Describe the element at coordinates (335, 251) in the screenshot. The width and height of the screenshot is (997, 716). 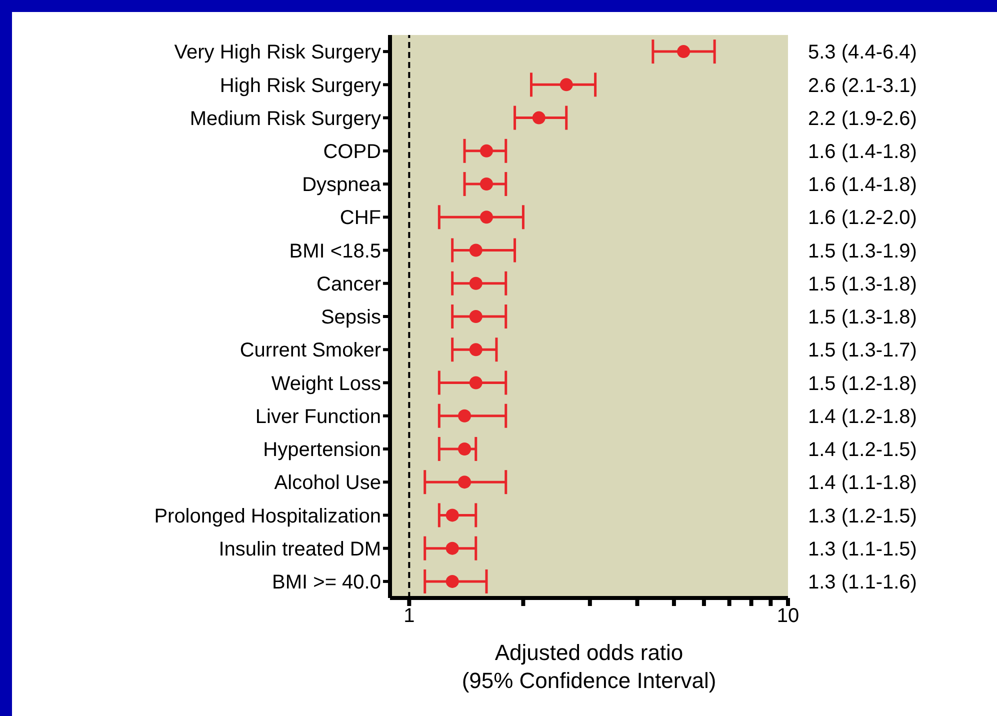
I see `y-tick-label: BMI <18.5` at that location.